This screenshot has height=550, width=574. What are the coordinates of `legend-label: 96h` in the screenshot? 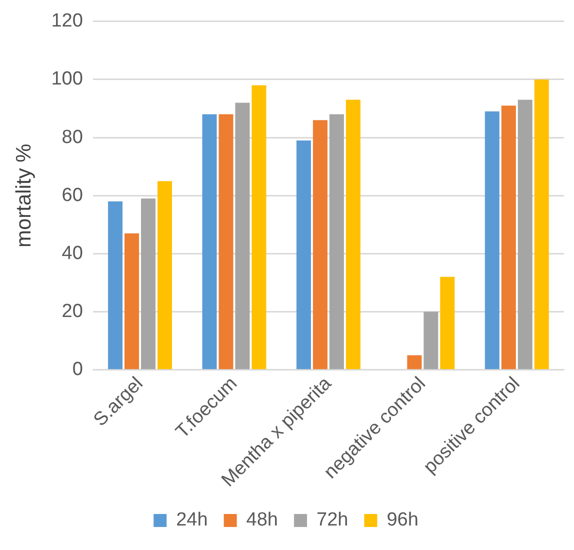 It's located at (402, 520).